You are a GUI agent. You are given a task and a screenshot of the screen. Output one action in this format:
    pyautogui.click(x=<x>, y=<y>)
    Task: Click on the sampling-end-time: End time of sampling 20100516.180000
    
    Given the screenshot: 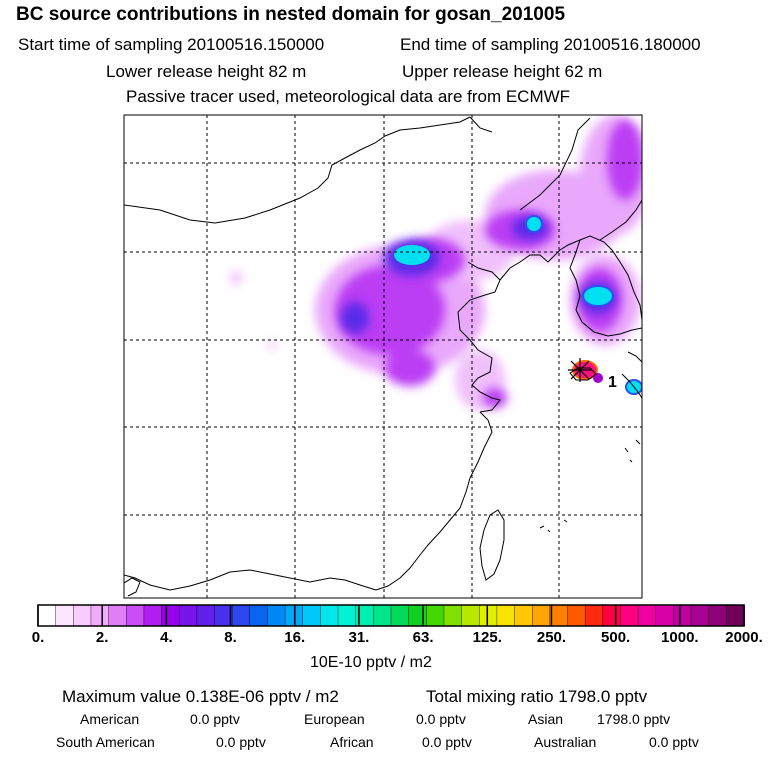 What is the action you would take?
    pyautogui.click(x=550, y=44)
    